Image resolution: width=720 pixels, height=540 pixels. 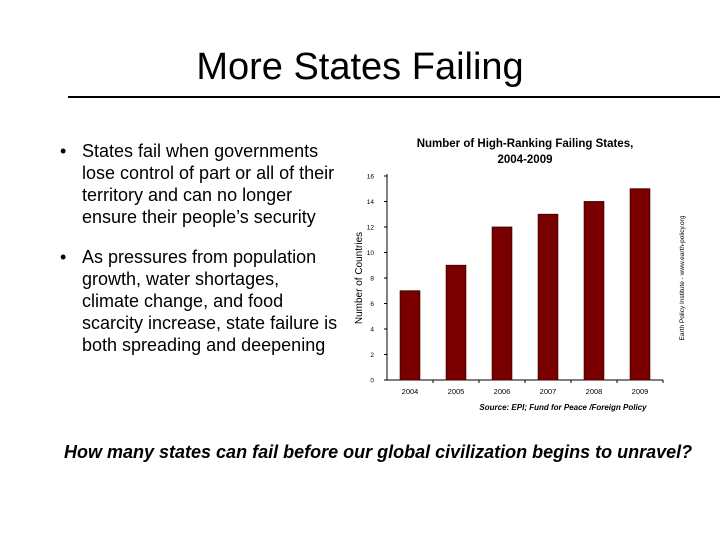 What do you see at coordinates (394, 97) in the screenshot?
I see `title-underline` at bounding box center [394, 97].